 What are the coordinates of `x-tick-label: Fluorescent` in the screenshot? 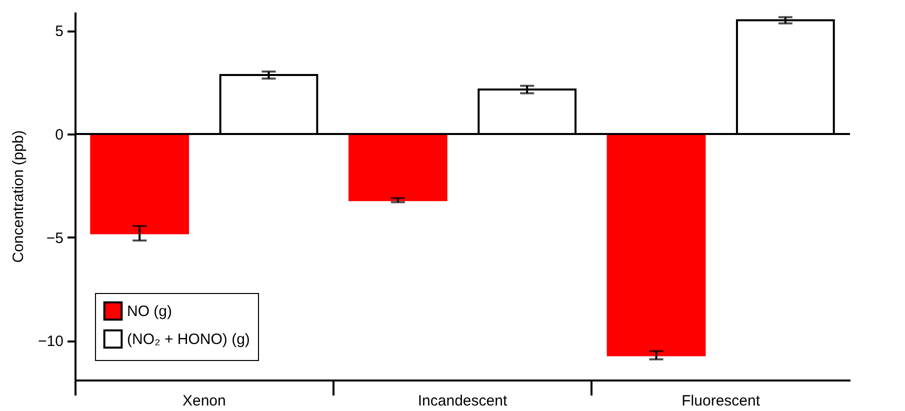 It's located at (721, 401).